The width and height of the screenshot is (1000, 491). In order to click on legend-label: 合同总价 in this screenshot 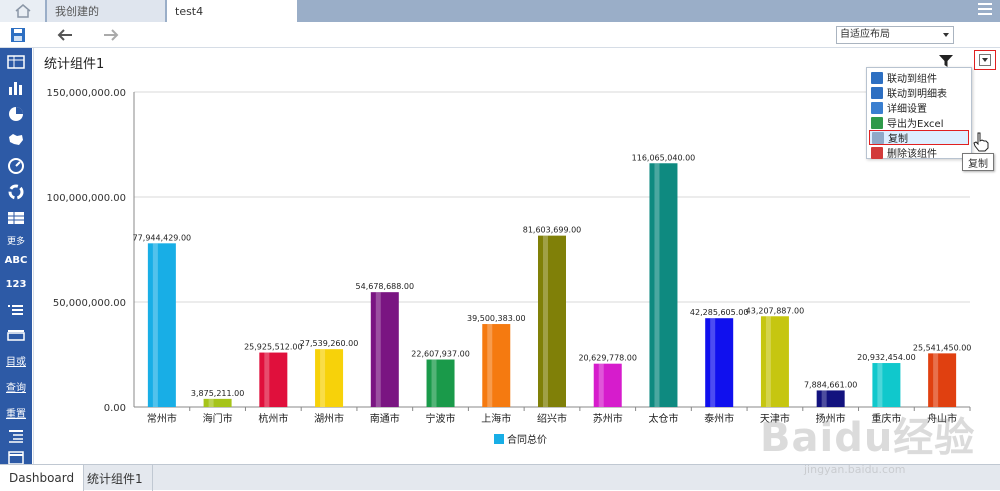, I will do `click(527, 439)`.